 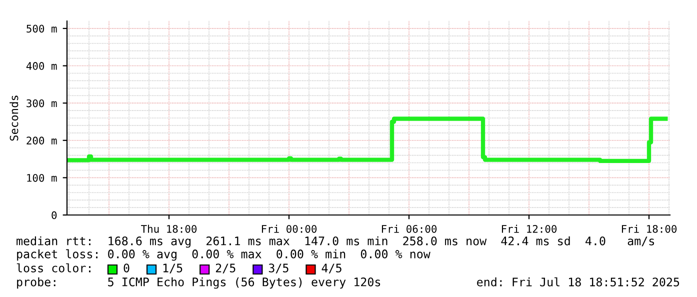 I want to click on y-tick-label: 200 m, so click(x=41, y=140).